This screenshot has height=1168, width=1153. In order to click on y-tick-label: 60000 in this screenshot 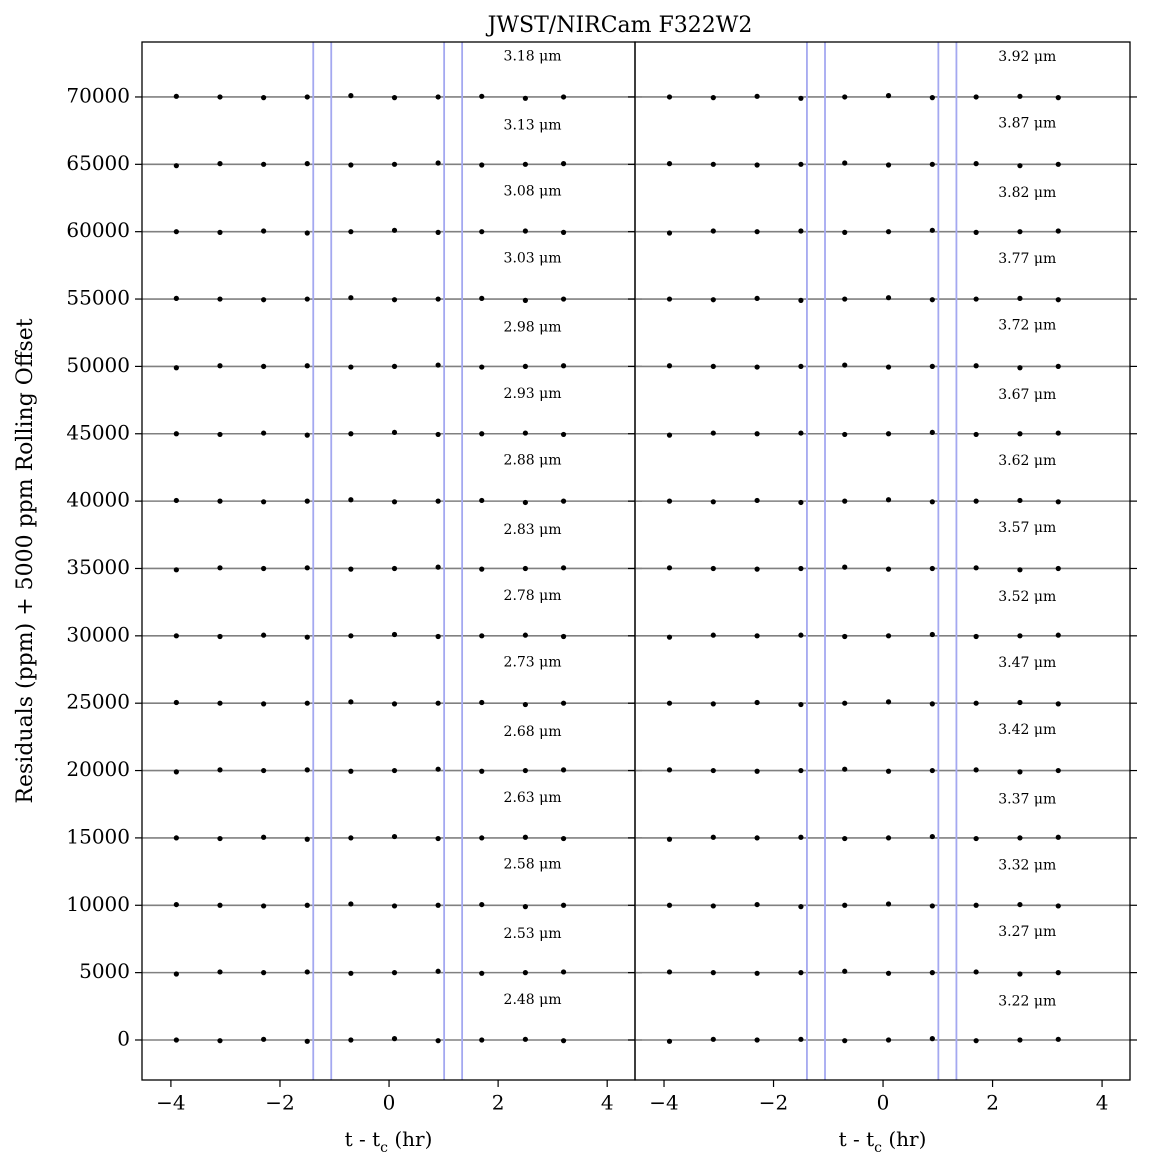, I will do `click(98, 230)`.